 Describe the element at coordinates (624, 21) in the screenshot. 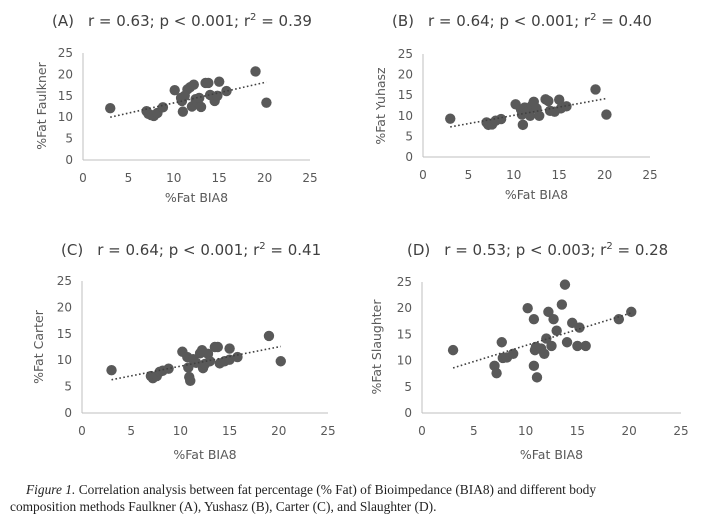

I see `panel-b-r2: = 0.40` at that location.